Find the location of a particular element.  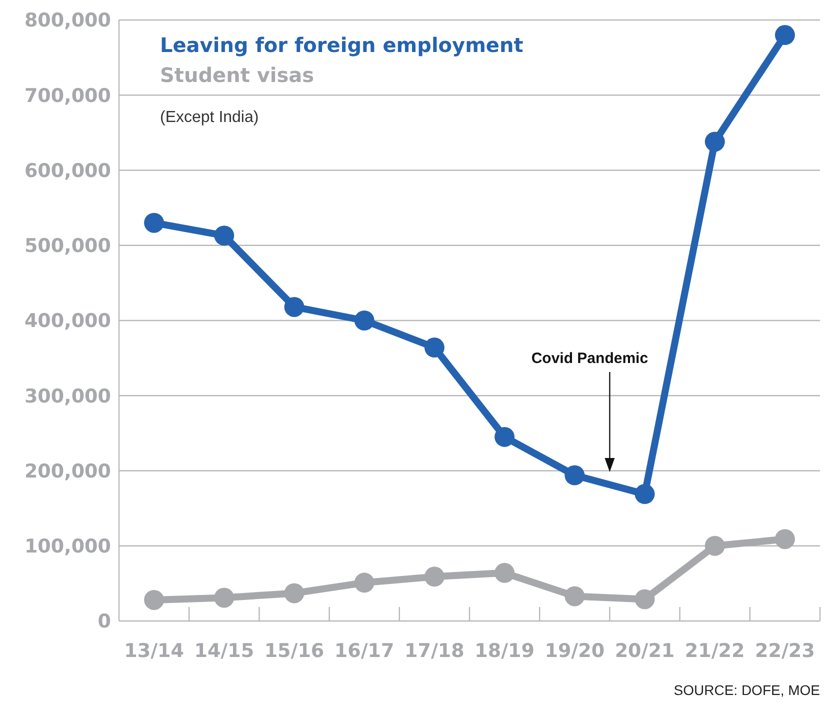

x-tick-label: 20/21 is located at coordinates (644, 651).